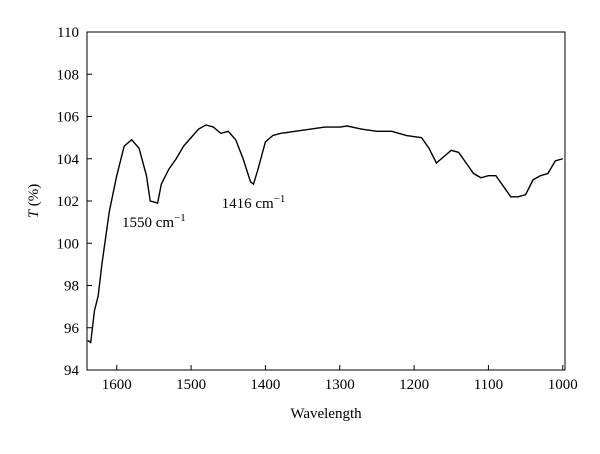 The height and width of the screenshot is (454, 600). Describe the element at coordinates (68, 160) in the screenshot. I see `y-tick-label: 104` at that location.